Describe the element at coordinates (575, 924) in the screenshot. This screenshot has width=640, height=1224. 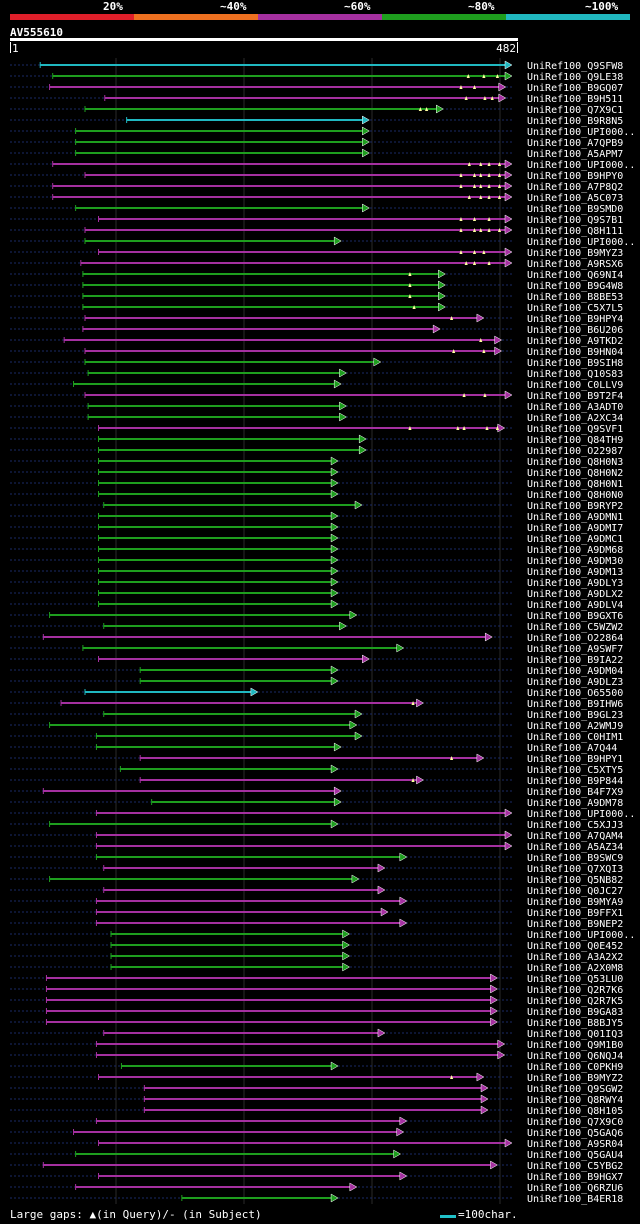
I see `hit-label: UniRef100_B9NEP2` at that location.